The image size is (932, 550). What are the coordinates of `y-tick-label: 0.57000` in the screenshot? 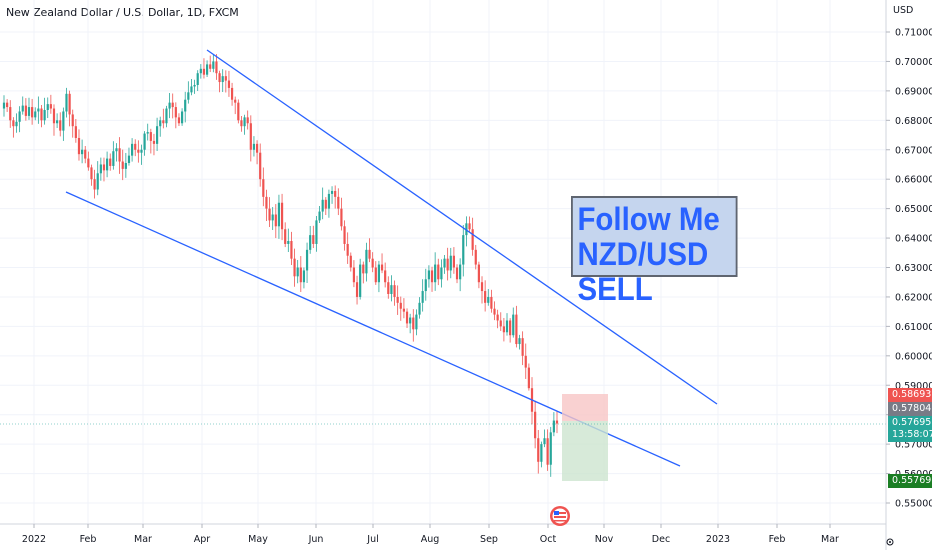 It's located at (913, 445).